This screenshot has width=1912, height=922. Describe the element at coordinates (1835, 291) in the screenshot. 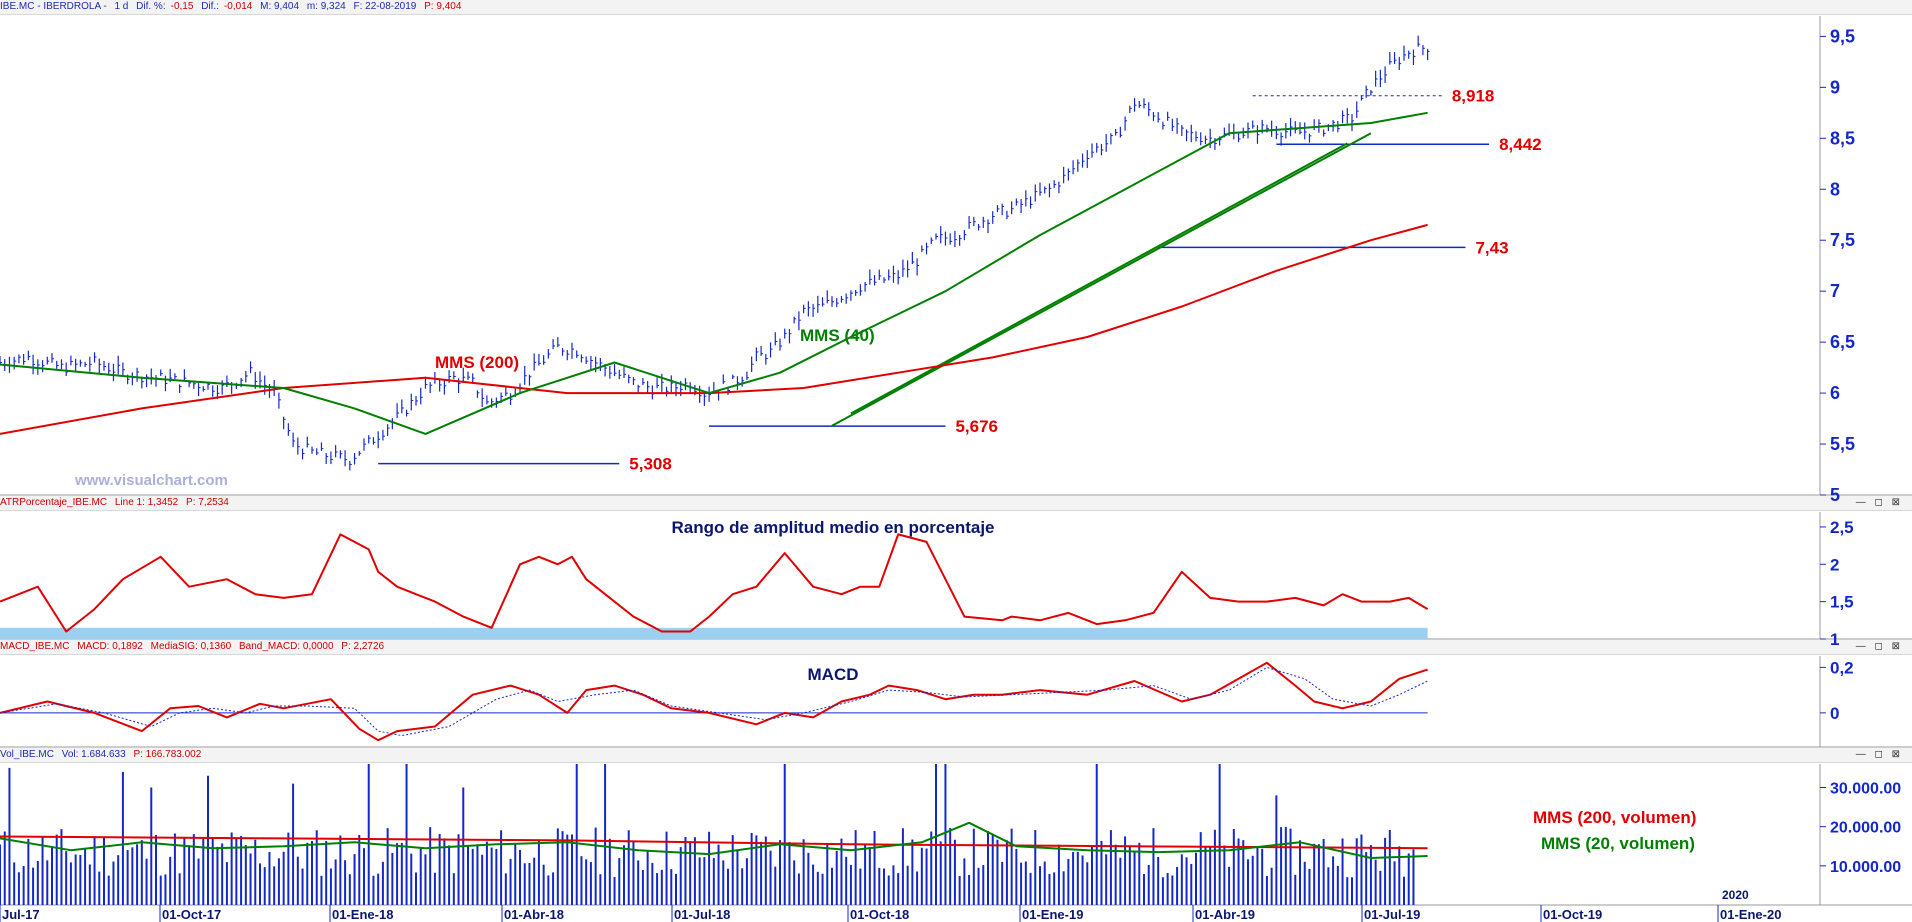

I see `price-axis-label: 7` at that location.